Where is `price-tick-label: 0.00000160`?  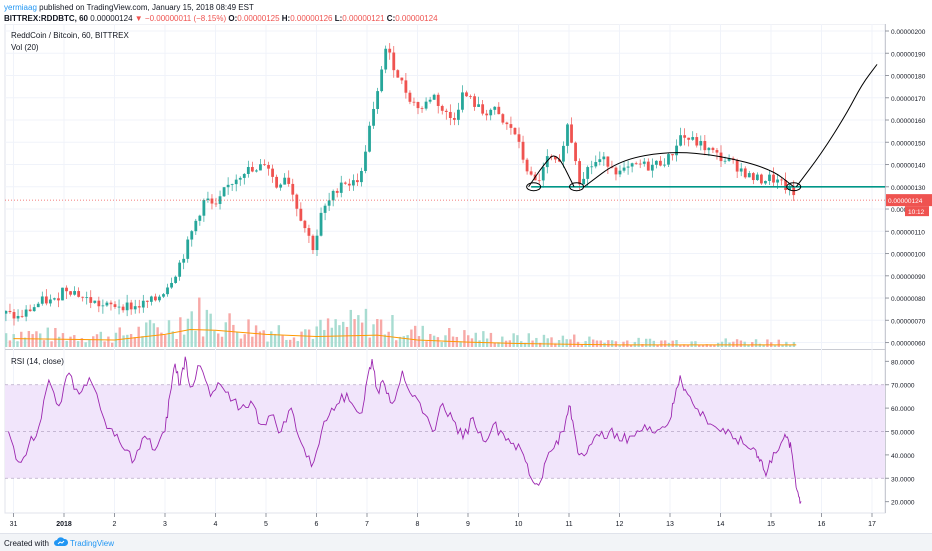
price-tick-label: 0.00000160 is located at coordinates (908, 121).